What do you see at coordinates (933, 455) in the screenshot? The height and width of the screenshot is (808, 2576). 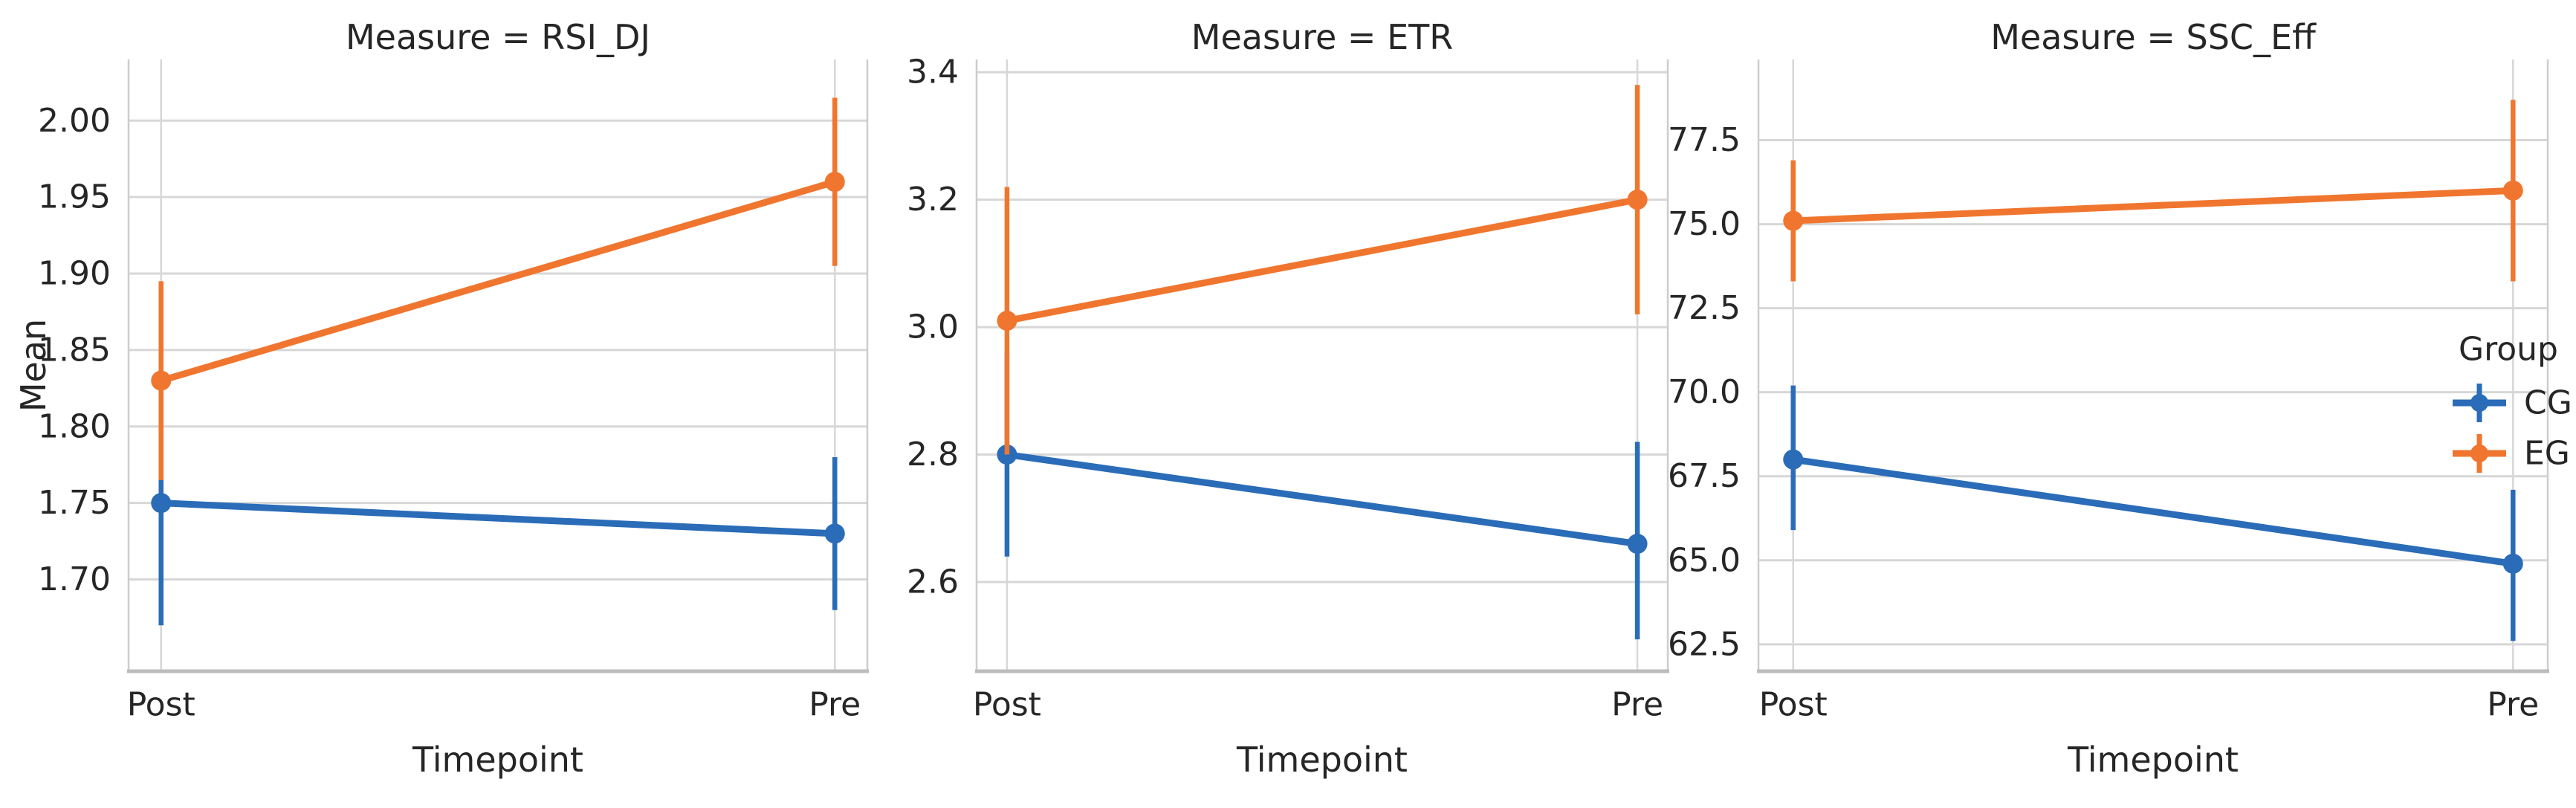 I see `y-tick-label: 2.8` at bounding box center [933, 455].